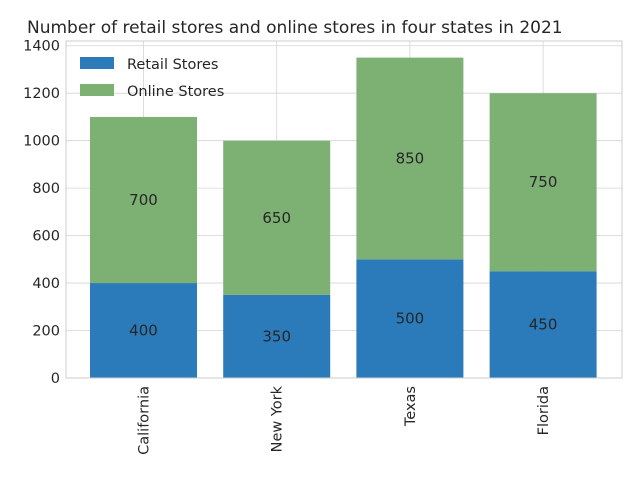 This screenshot has width=640, height=480. Describe the element at coordinates (345, 419) in the screenshot. I see `x-axis-ticks: California New York Texas Florida` at that location.